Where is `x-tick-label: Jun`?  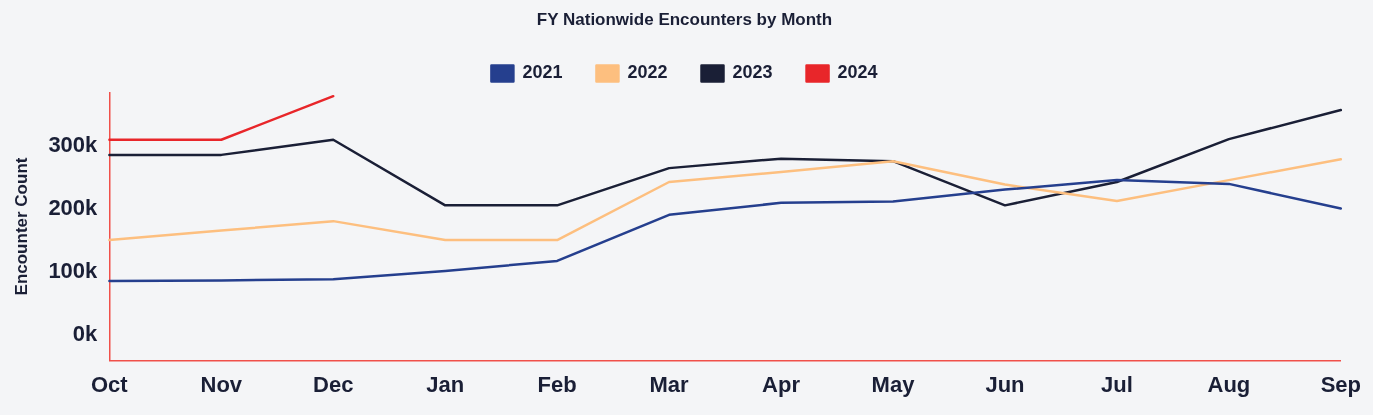 x-tick-label: Jun is located at coordinates (1005, 384).